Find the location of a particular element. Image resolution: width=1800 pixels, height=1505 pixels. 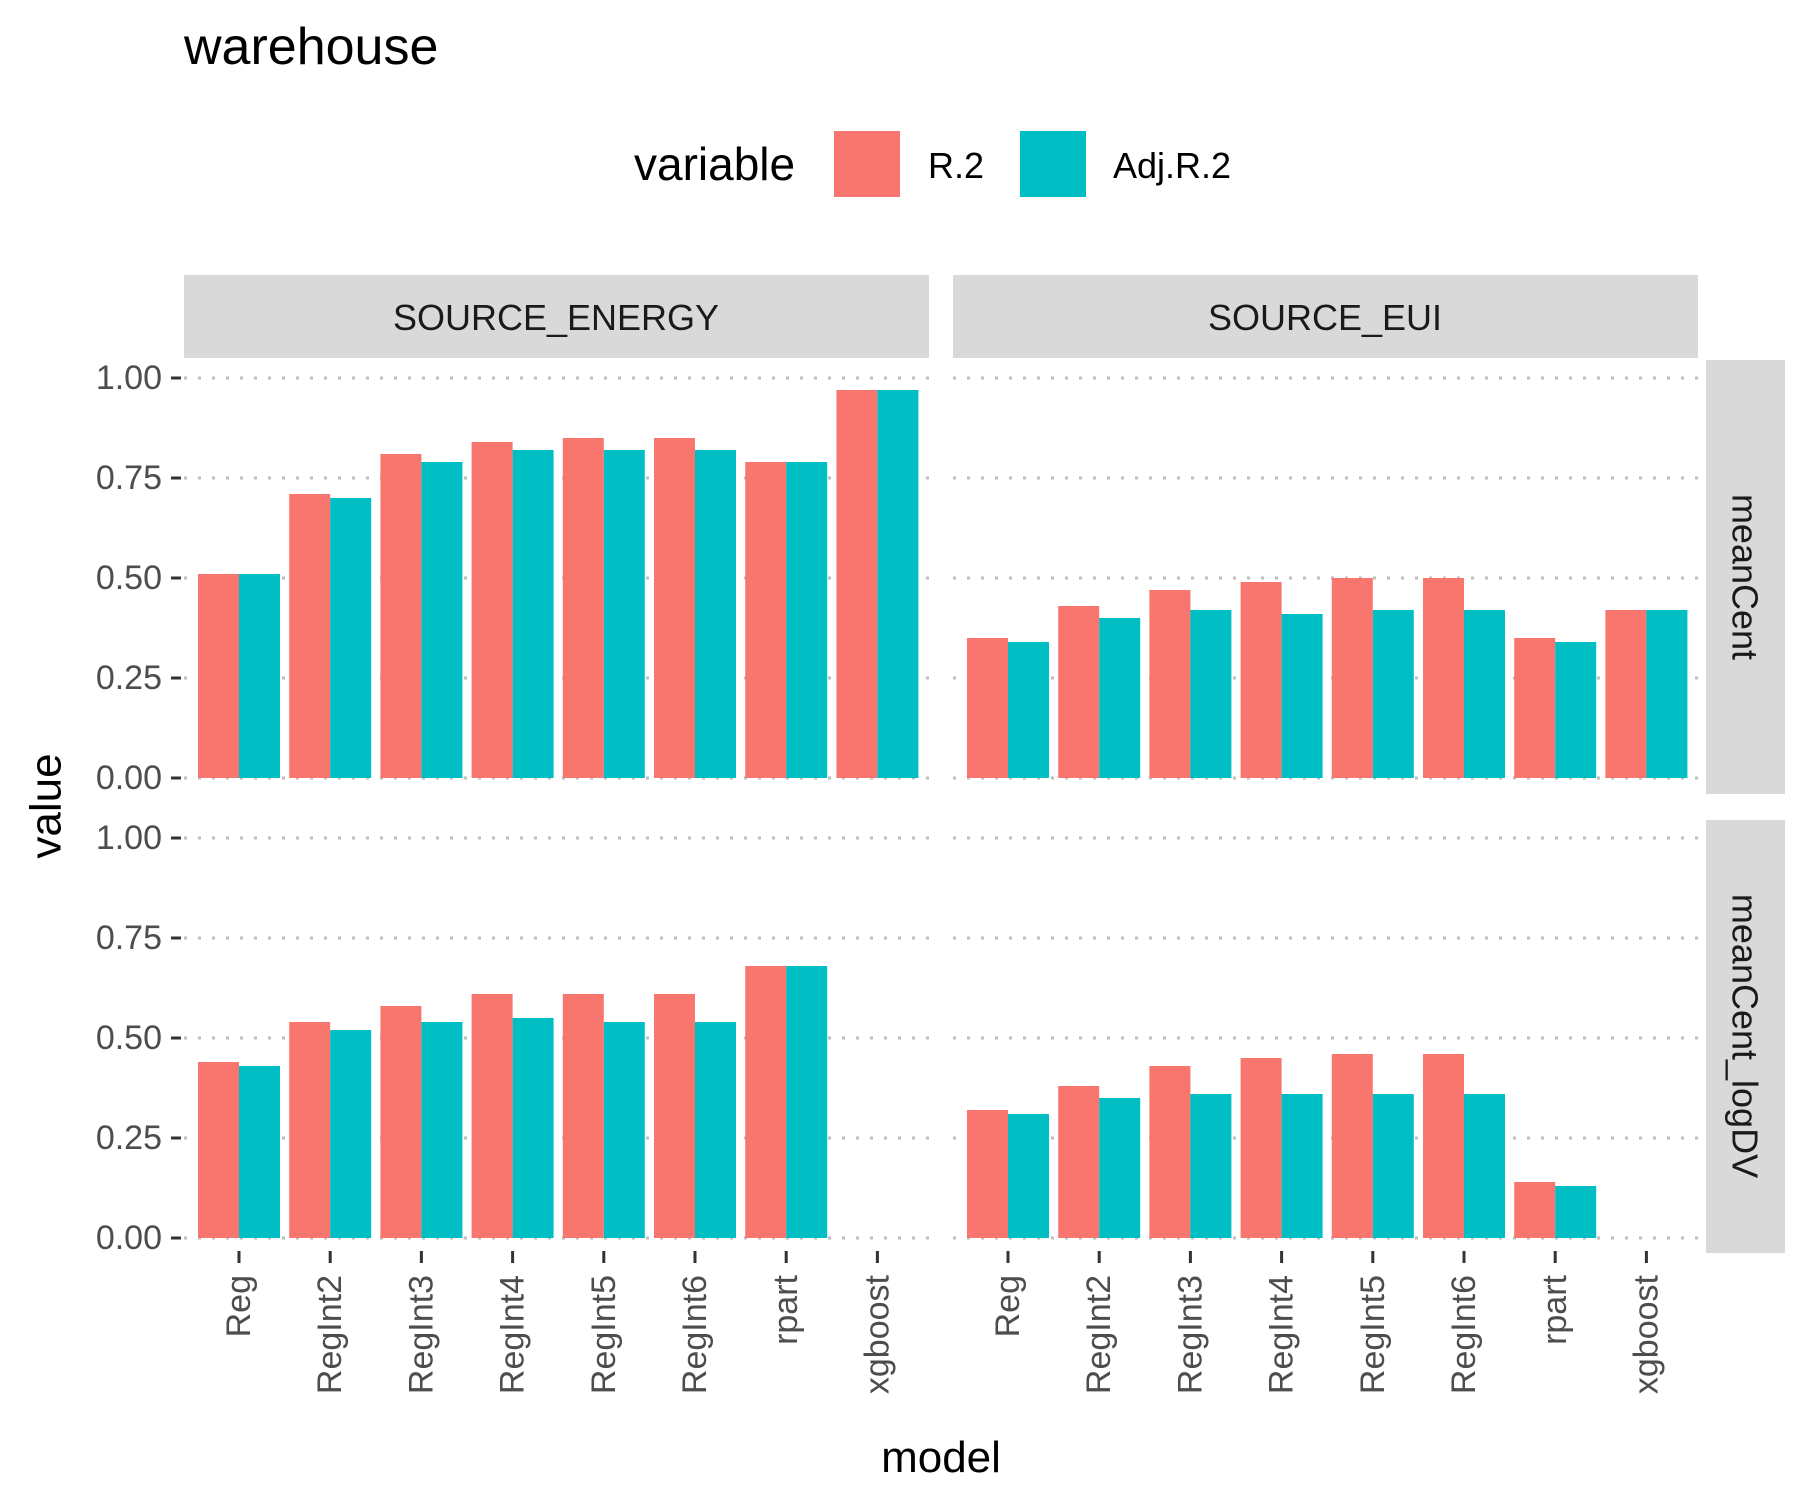

strip-col-source-eui is located at coordinates (1325, 316).